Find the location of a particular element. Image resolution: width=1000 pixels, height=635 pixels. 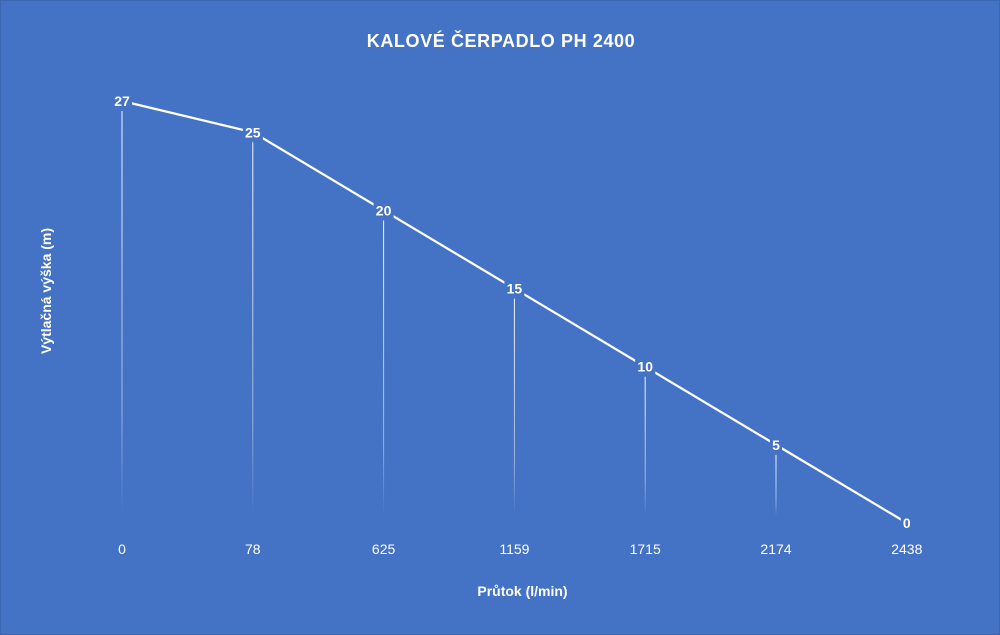

x-tick-label: 625 is located at coordinates (384, 549).